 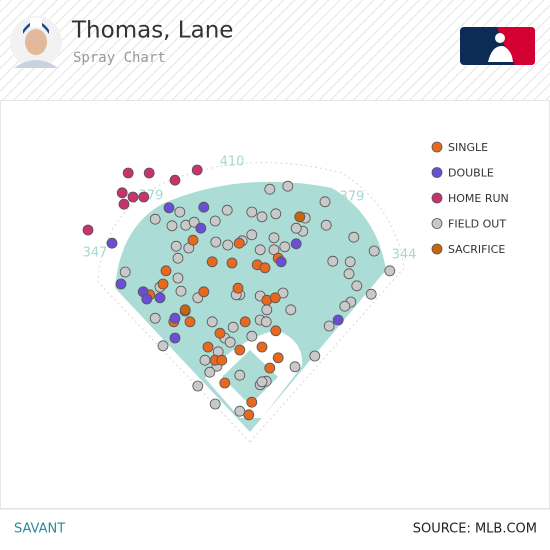 What do you see at coordinates (478, 198) in the screenshot?
I see `legend-label: HOME RUN` at bounding box center [478, 198].